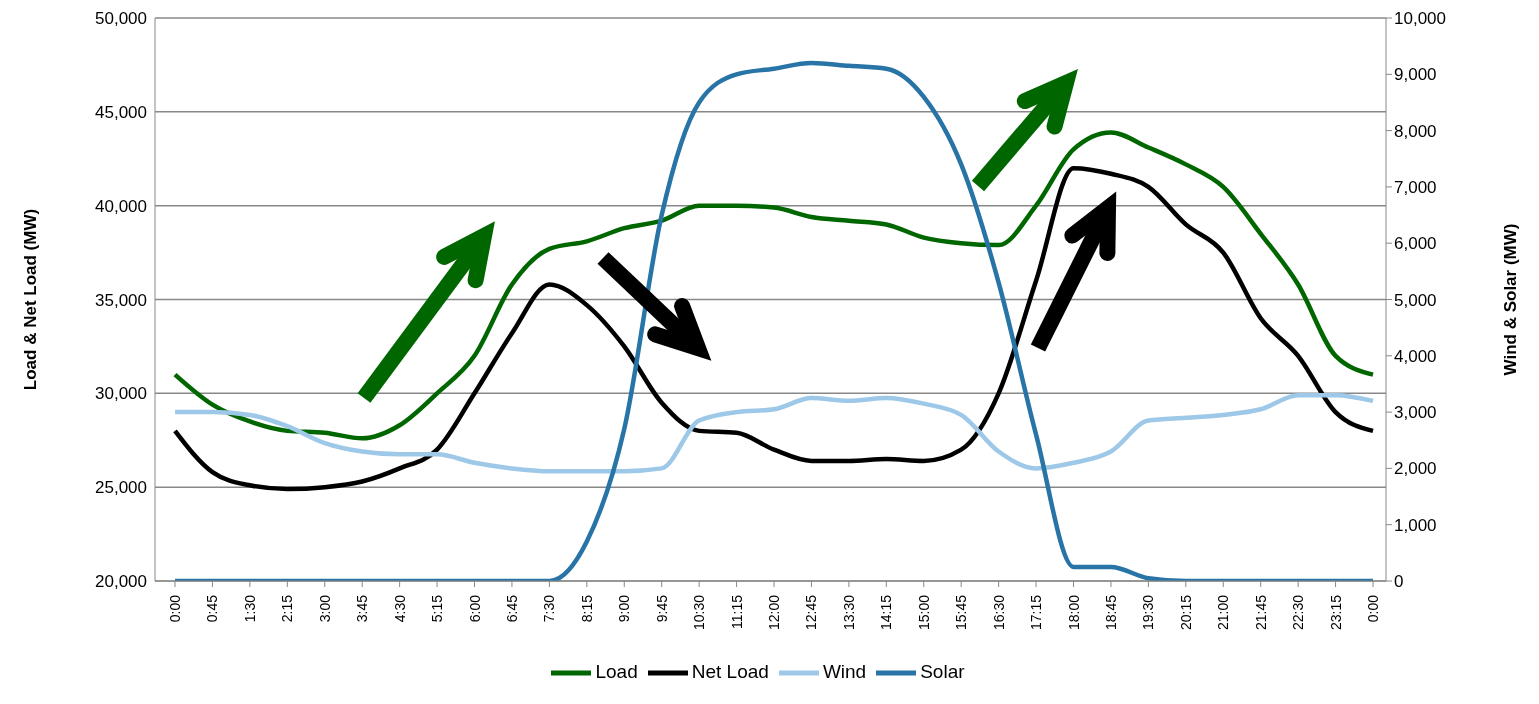 This screenshot has height=704, width=1539. I want to click on line-series, so click(774, 433).